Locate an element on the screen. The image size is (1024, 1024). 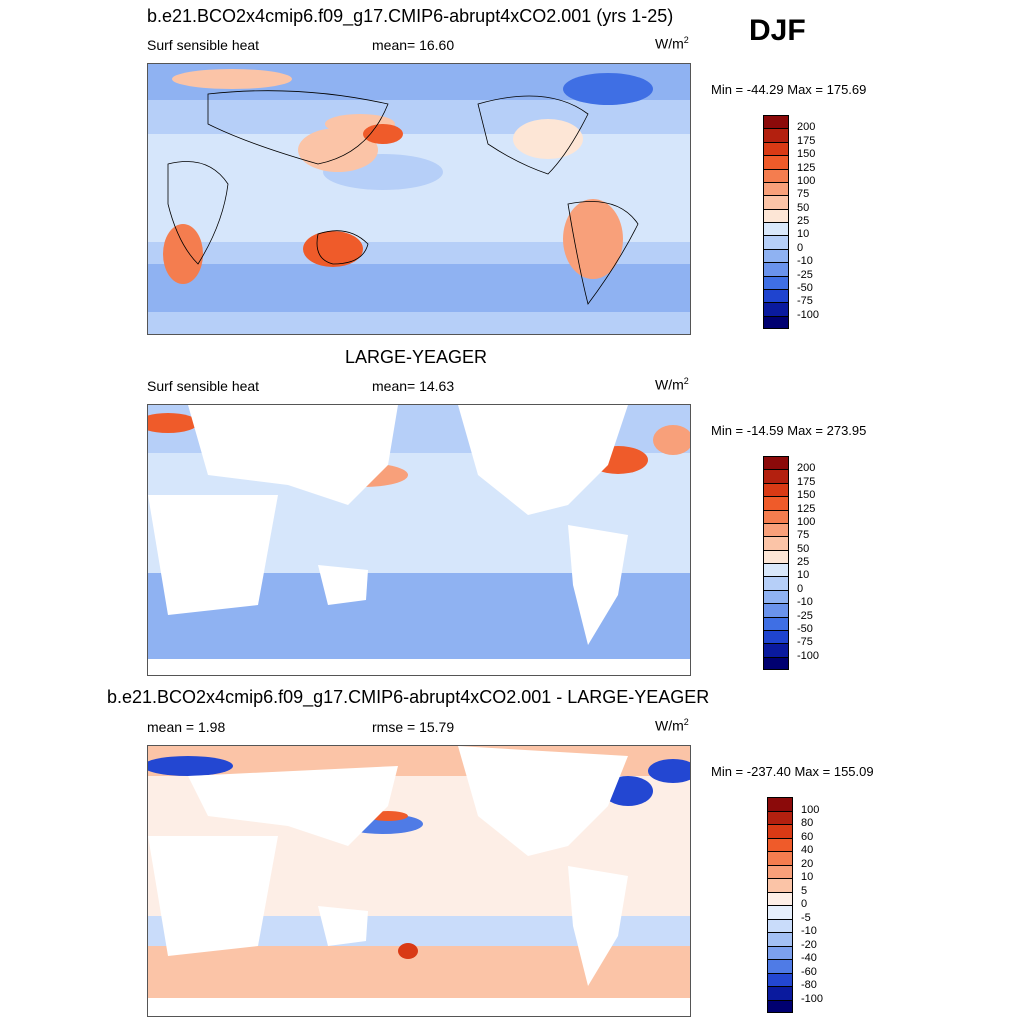
colorbar-tick-label: 75 is located at coordinates (803, 535).